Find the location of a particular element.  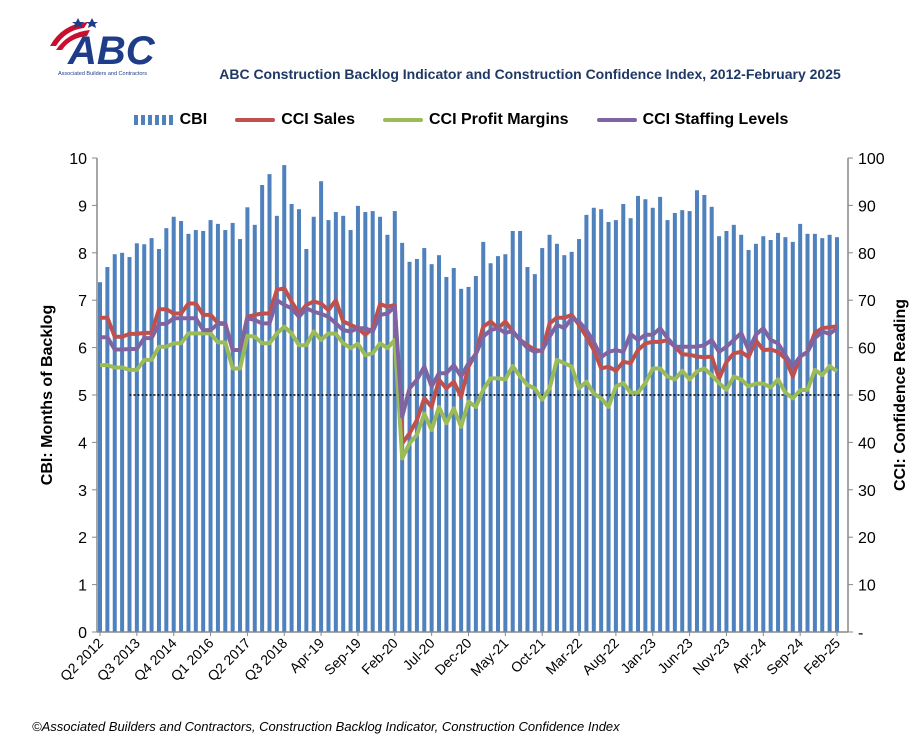

y2-tick-label: 70 is located at coordinates (867, 301).